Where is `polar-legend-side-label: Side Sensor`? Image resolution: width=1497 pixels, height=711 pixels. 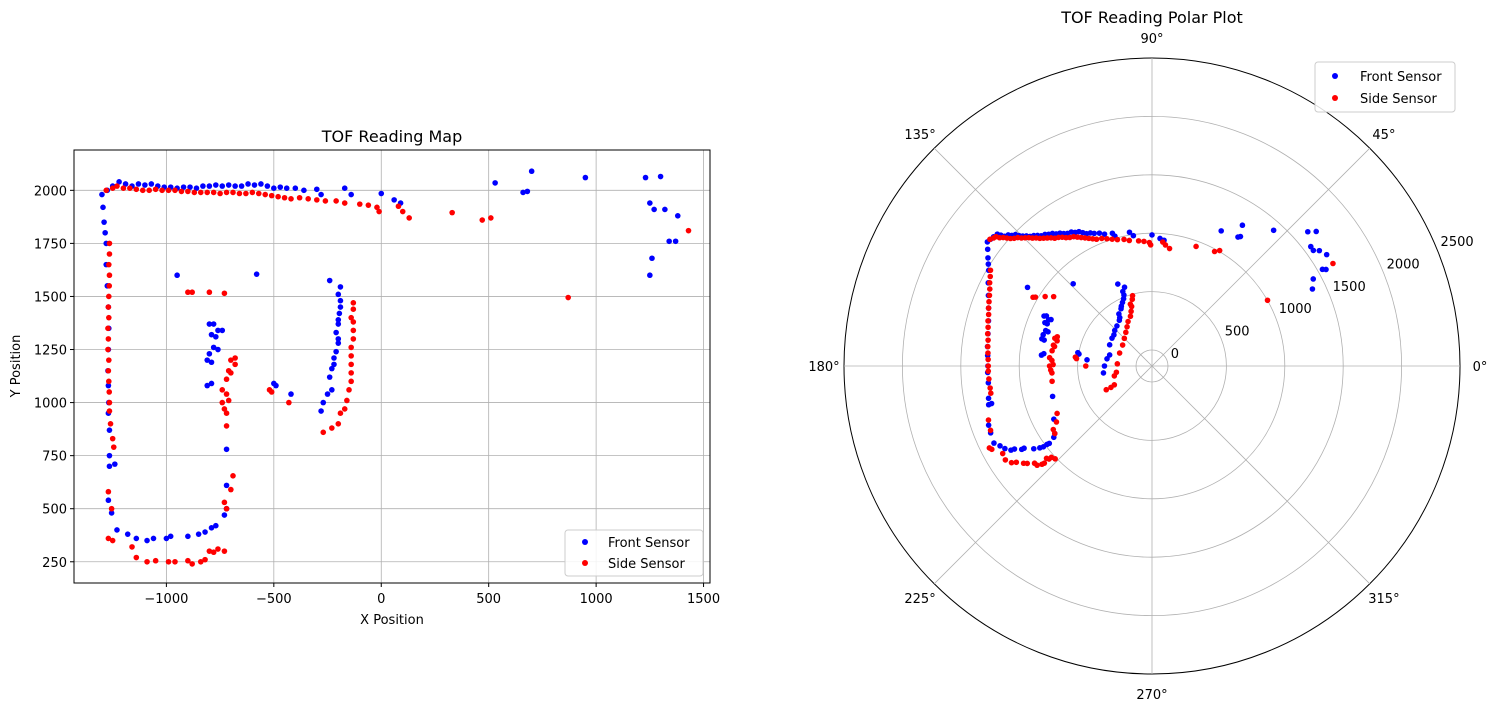 polar-legend-side-label: Side Sensor is located at coordinates (1398, 99).